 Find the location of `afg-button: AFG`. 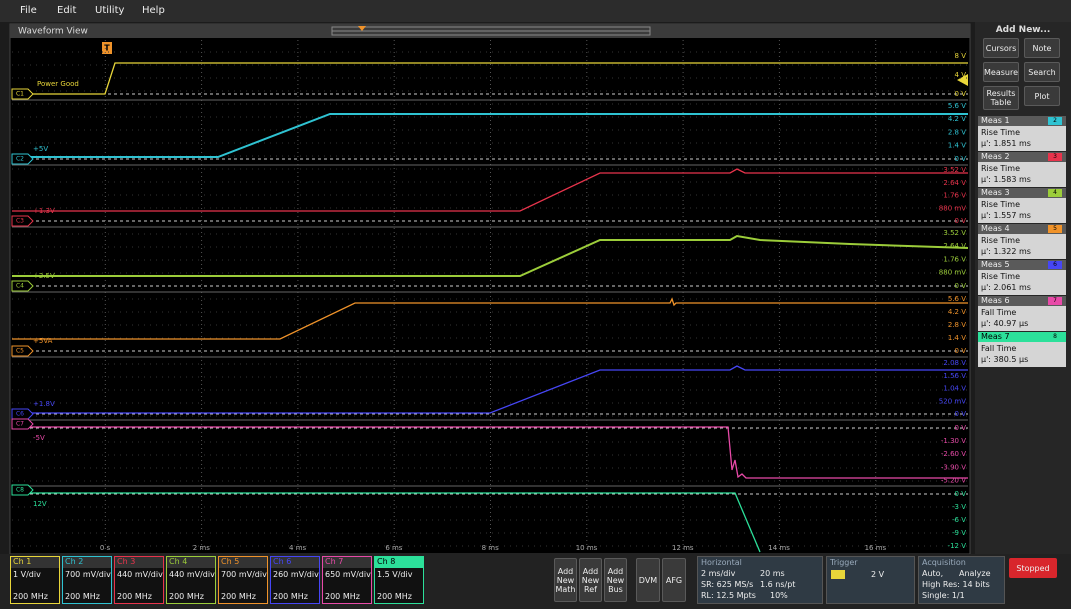

afg-button: AFG is located at coordinates (674, 580).